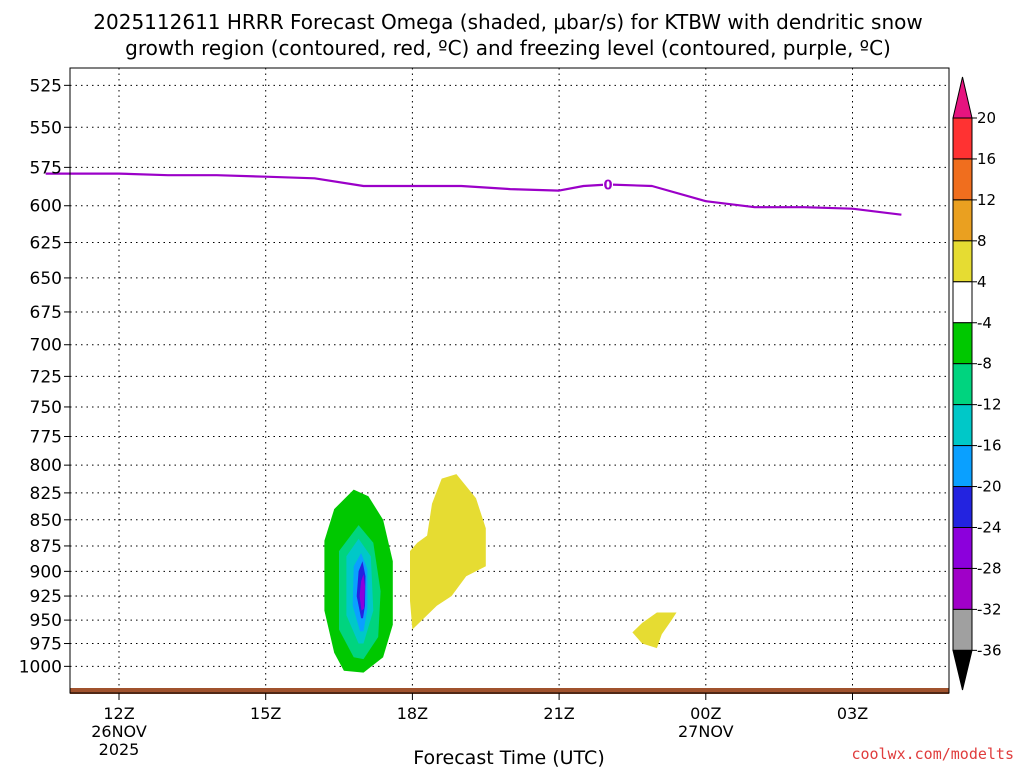  Describe the element at coordinates (977, 383) in the screenshot. I see `omega-colorbar: 20 16 12 8 4 -4 -8 -12 -16 -20 -24 -28 -32 -36` at that location.